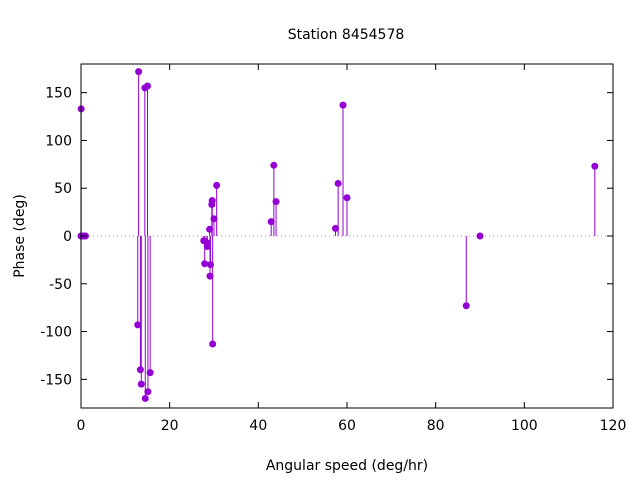 The width and height of the screenshot is (640, 480). I want to click on x-axis-label: Angular speed (deg/hr), so click(347, 466).